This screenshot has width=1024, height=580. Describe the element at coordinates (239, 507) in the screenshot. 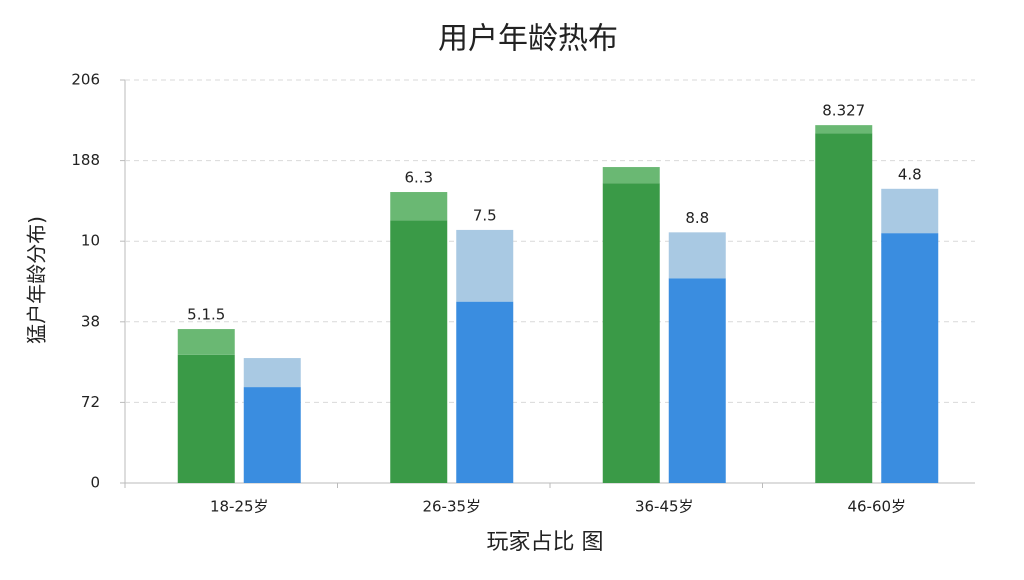

I see `x-tick-label: 18-25岁` at that location.